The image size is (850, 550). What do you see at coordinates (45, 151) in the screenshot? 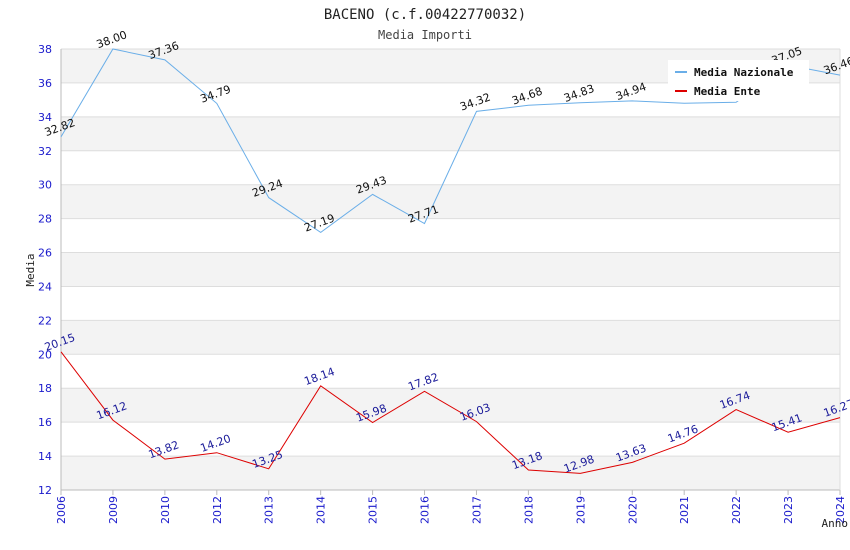
I see `y-tick-label: 32` at bounding box center [45, 151].